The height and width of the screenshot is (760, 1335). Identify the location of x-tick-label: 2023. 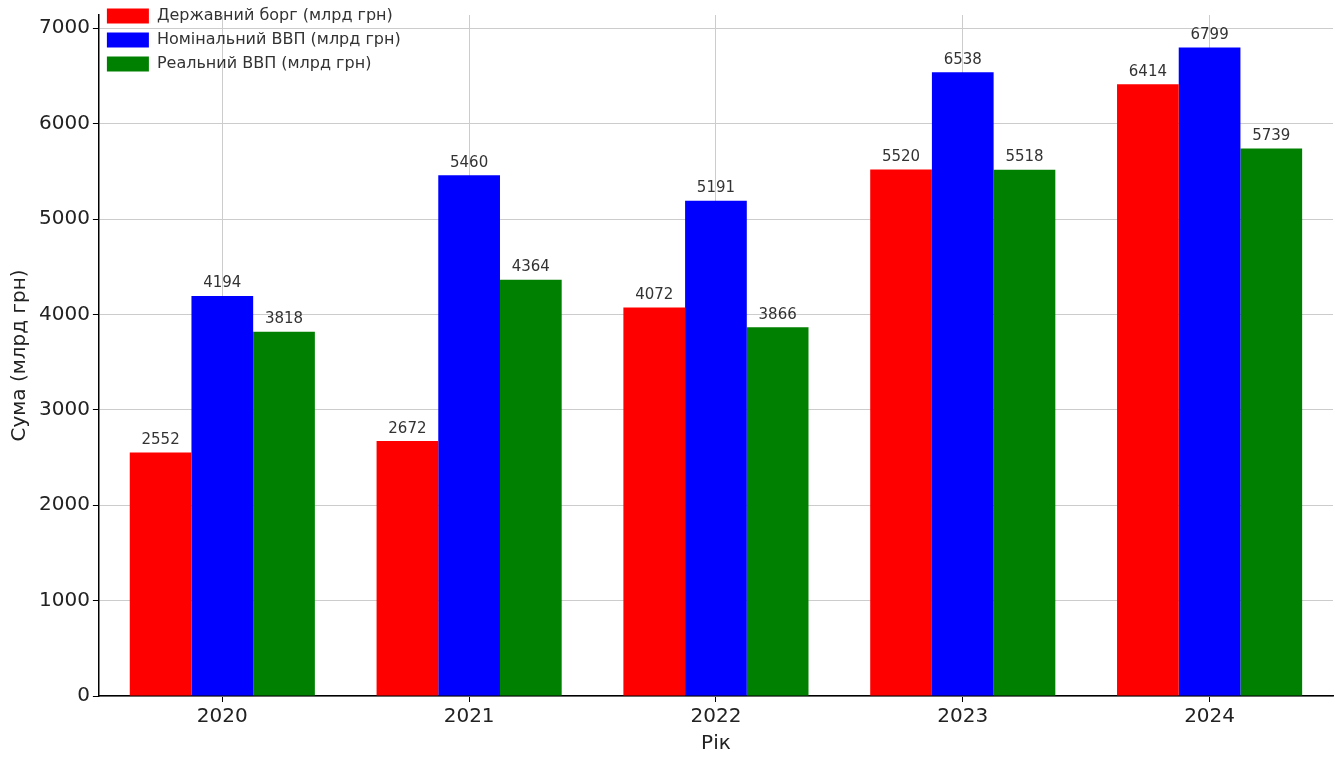
(963, 715).